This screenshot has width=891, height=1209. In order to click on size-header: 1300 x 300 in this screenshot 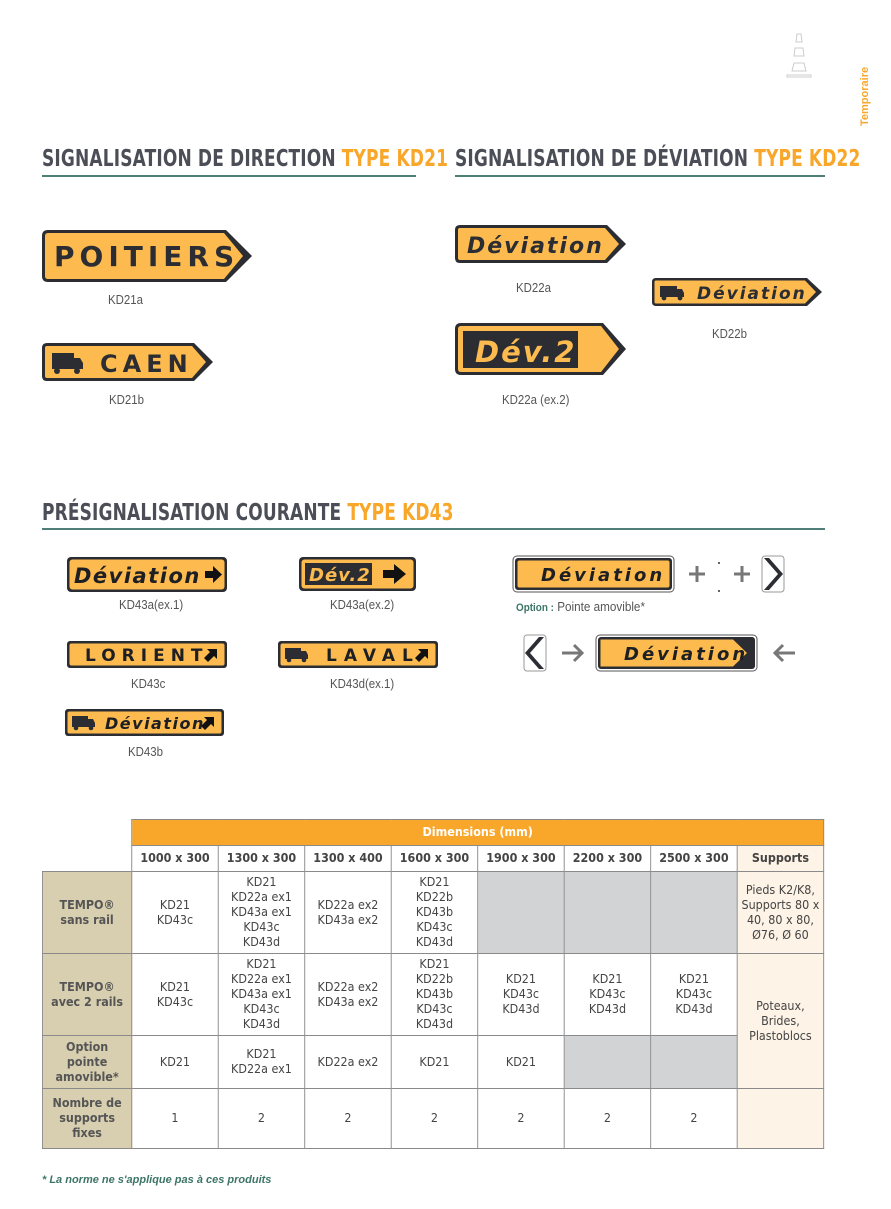, I will do `click(261, 858)`.